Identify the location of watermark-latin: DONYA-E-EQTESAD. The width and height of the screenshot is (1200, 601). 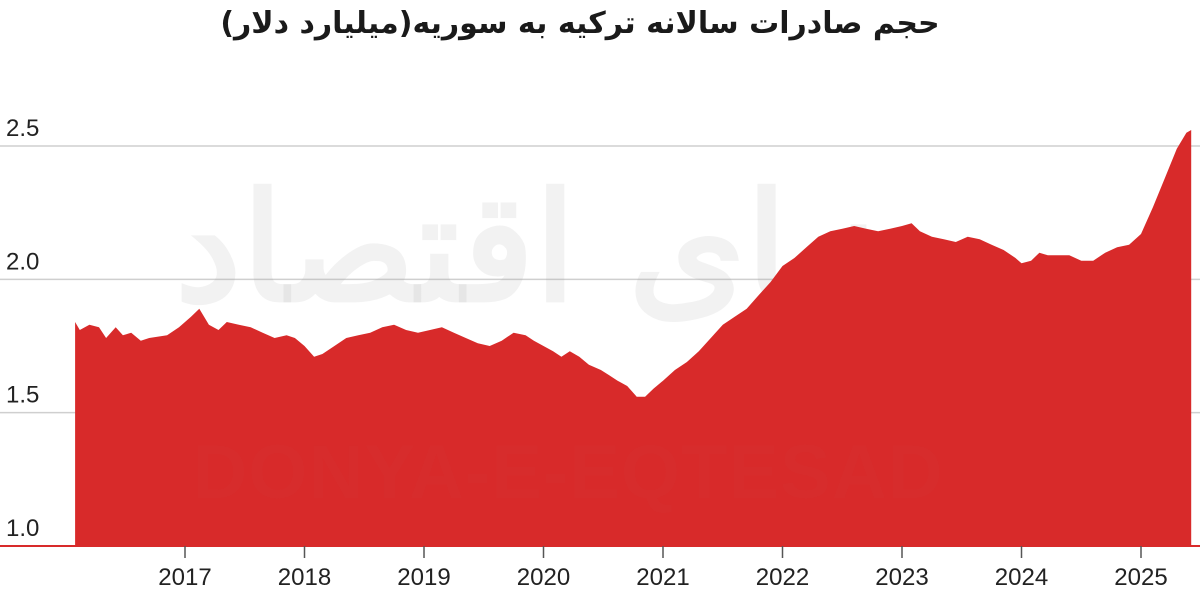
(567, 472).